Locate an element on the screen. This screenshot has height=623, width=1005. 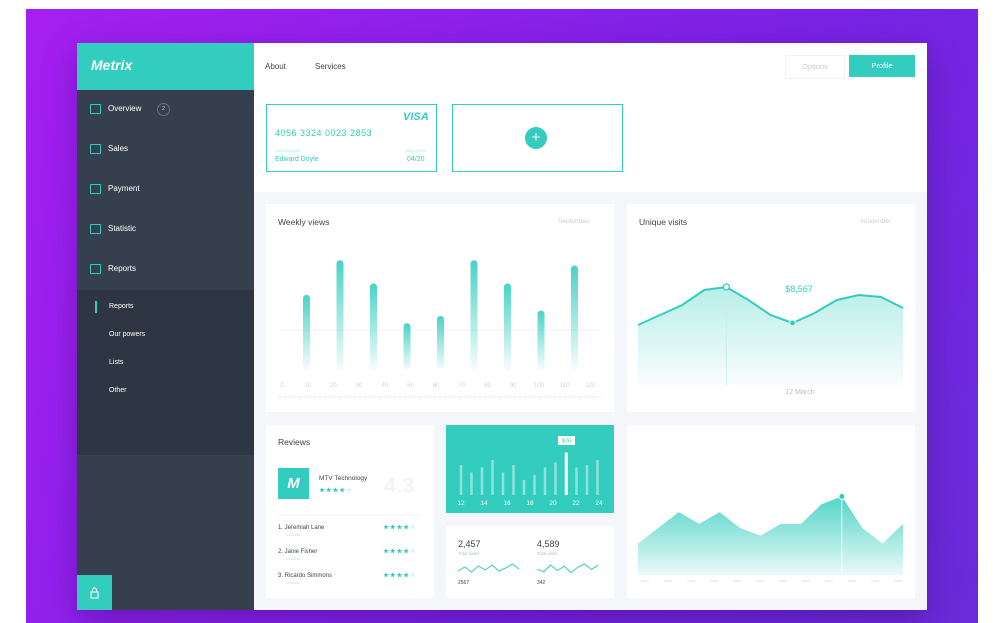
lock-button is located at coordinates (94, 592).